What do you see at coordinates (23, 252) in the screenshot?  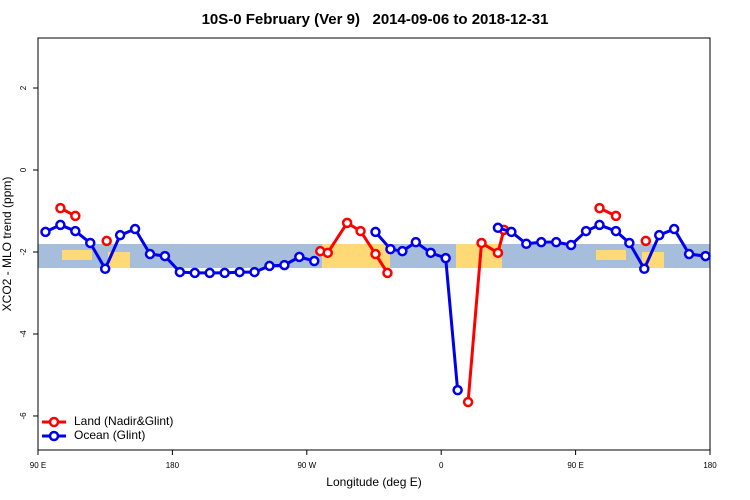 I see `y-tick-label: -2` at bounding box center [23, 252].